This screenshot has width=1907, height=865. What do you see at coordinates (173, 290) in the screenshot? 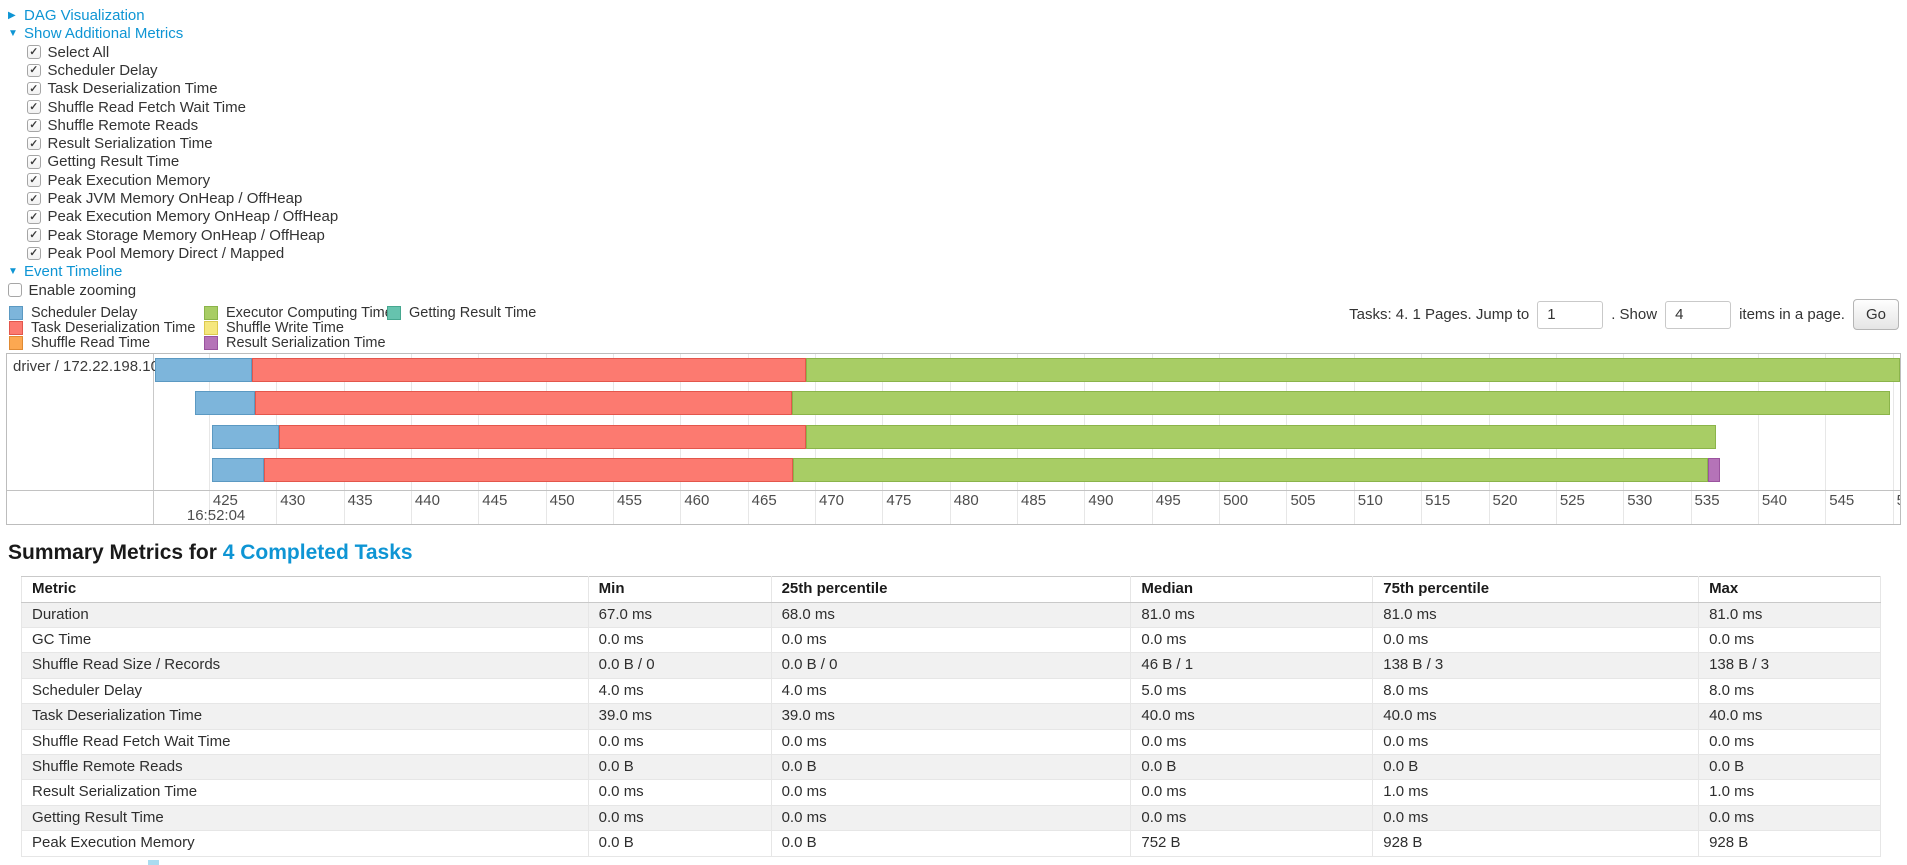
I see `enable-zooming-option: Enable zooming` at bounding box center [173, 290].